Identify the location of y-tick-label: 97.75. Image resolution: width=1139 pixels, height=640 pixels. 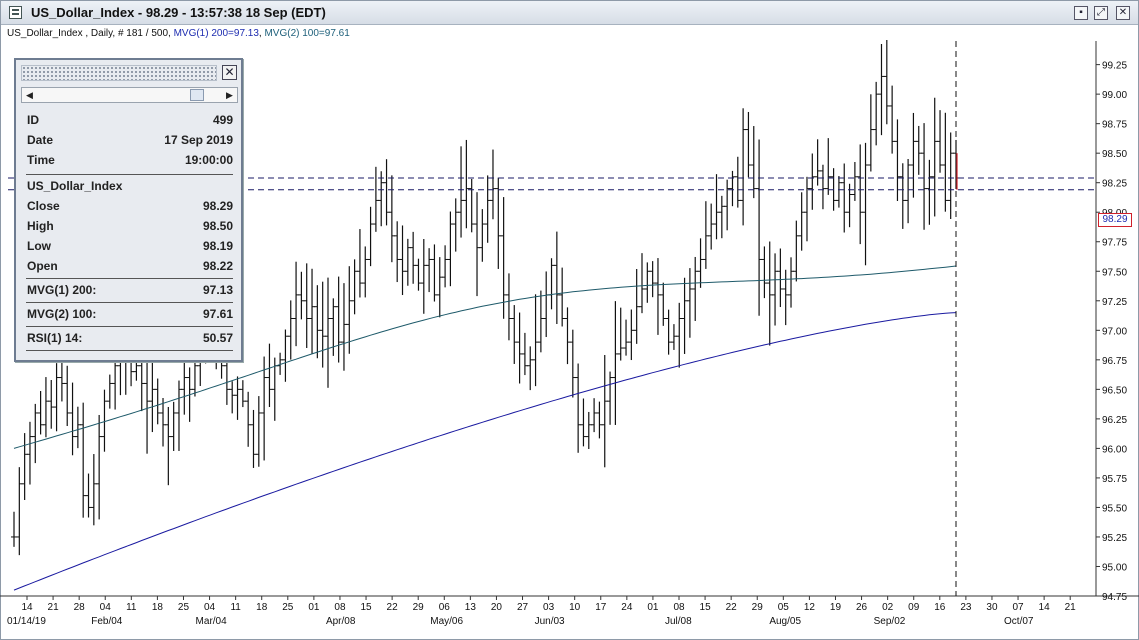
(1114, 243).